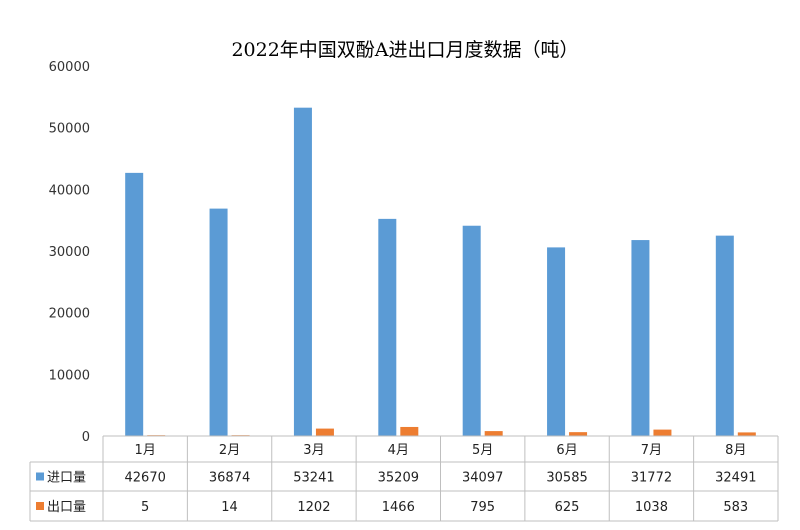 The image size is (800, 530). What do you see at coordinates (69, 252) in the screenshot?
I see `y-tick-label: 30000` at bounding box center [69, 252].